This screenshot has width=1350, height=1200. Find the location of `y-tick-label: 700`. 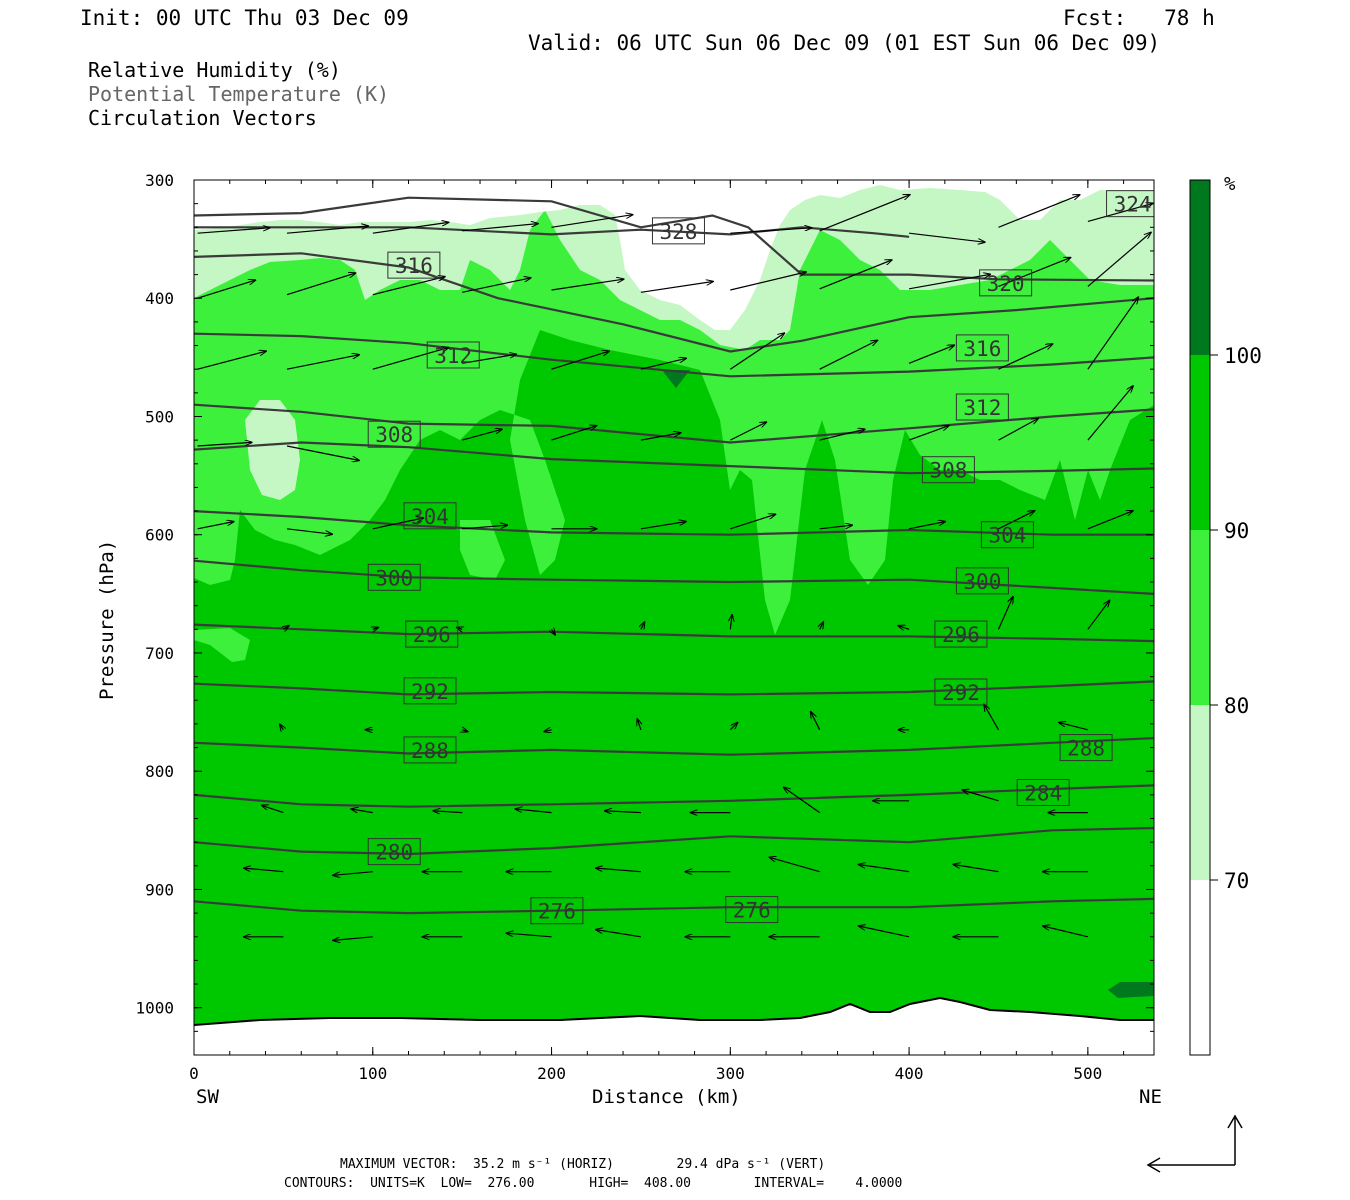

y-tick-label: 700 is located at coordinates (159, 653).